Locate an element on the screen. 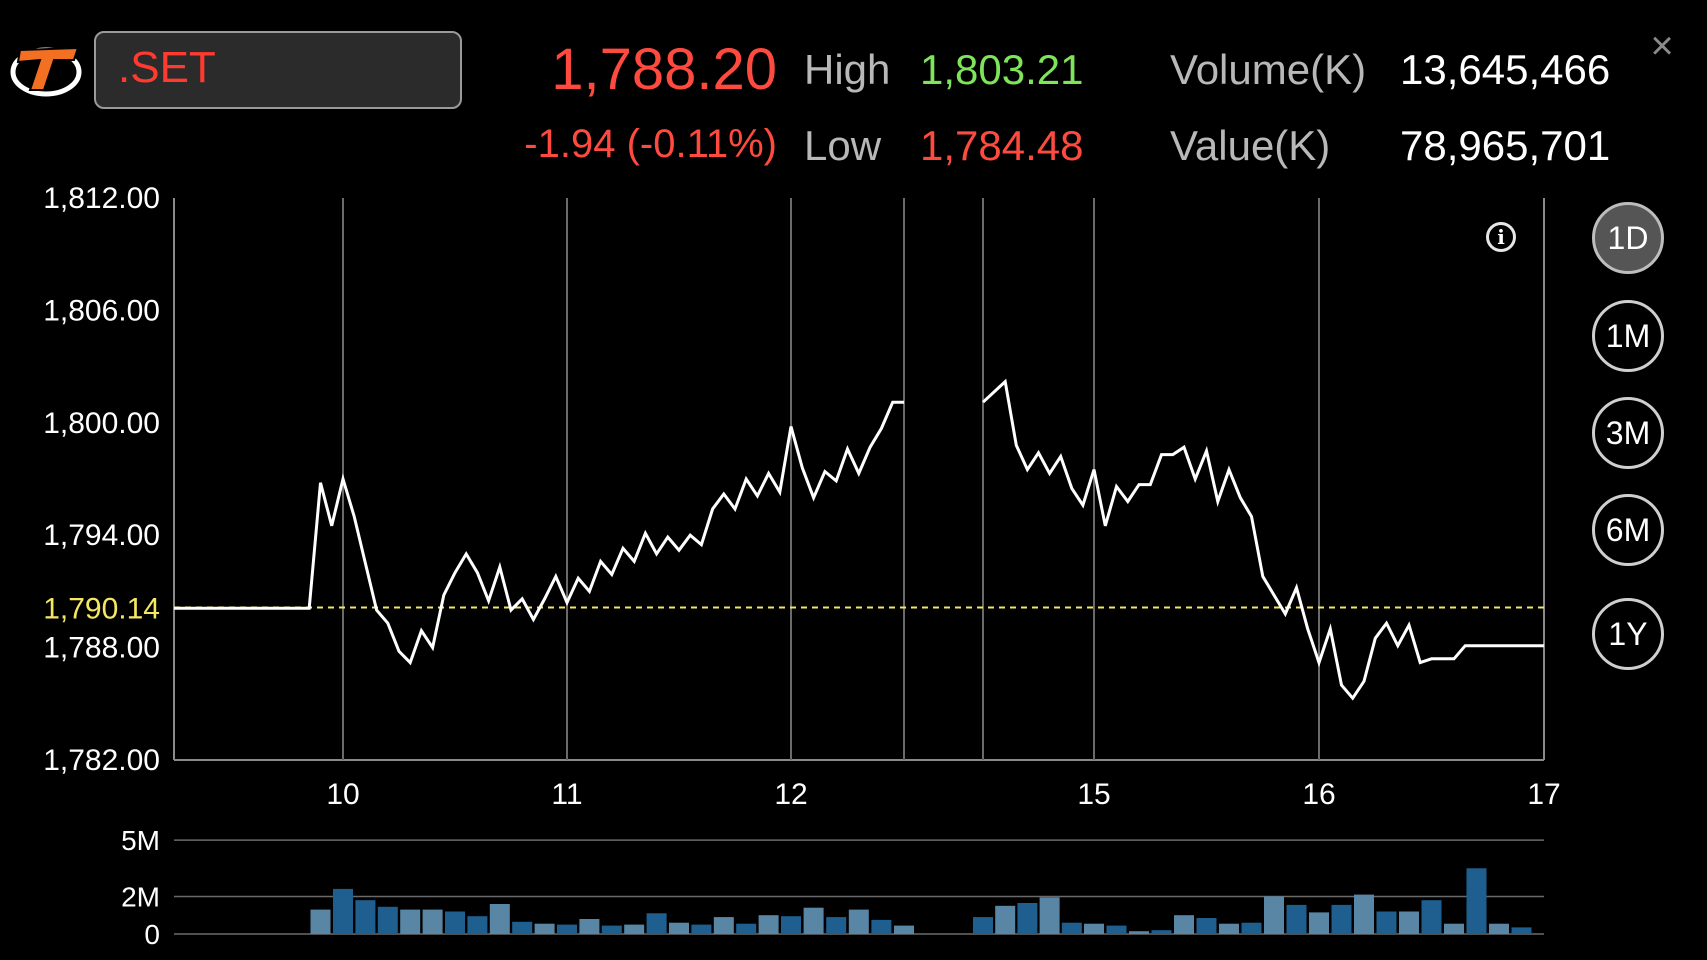 This screenshot has width=1707, height=960. volume-value: 13,645,466 is located at coordinates (1505, 69).